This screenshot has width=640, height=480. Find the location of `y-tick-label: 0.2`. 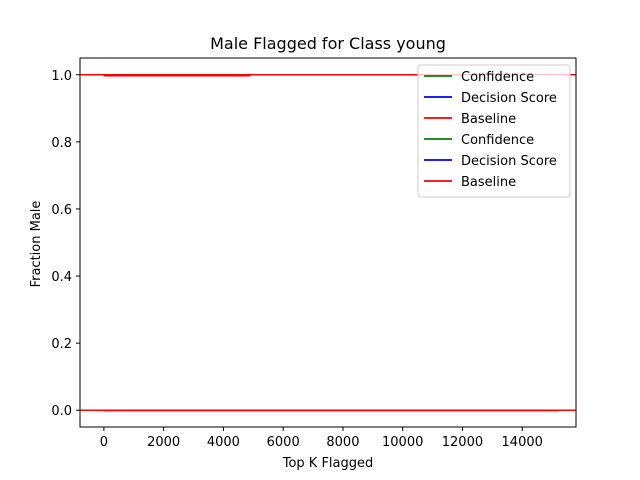

y-tick-label: 0.2 is located at coordinates (61, 344).